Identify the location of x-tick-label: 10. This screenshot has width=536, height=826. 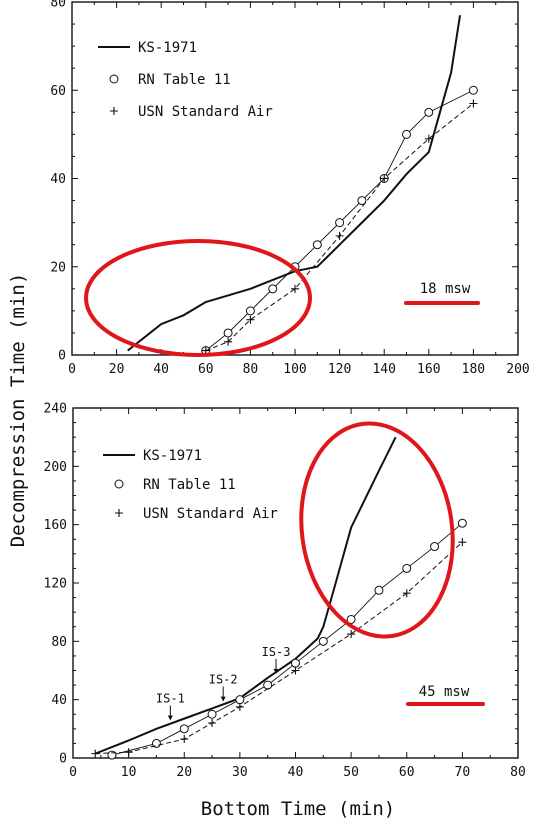
(129, 772).